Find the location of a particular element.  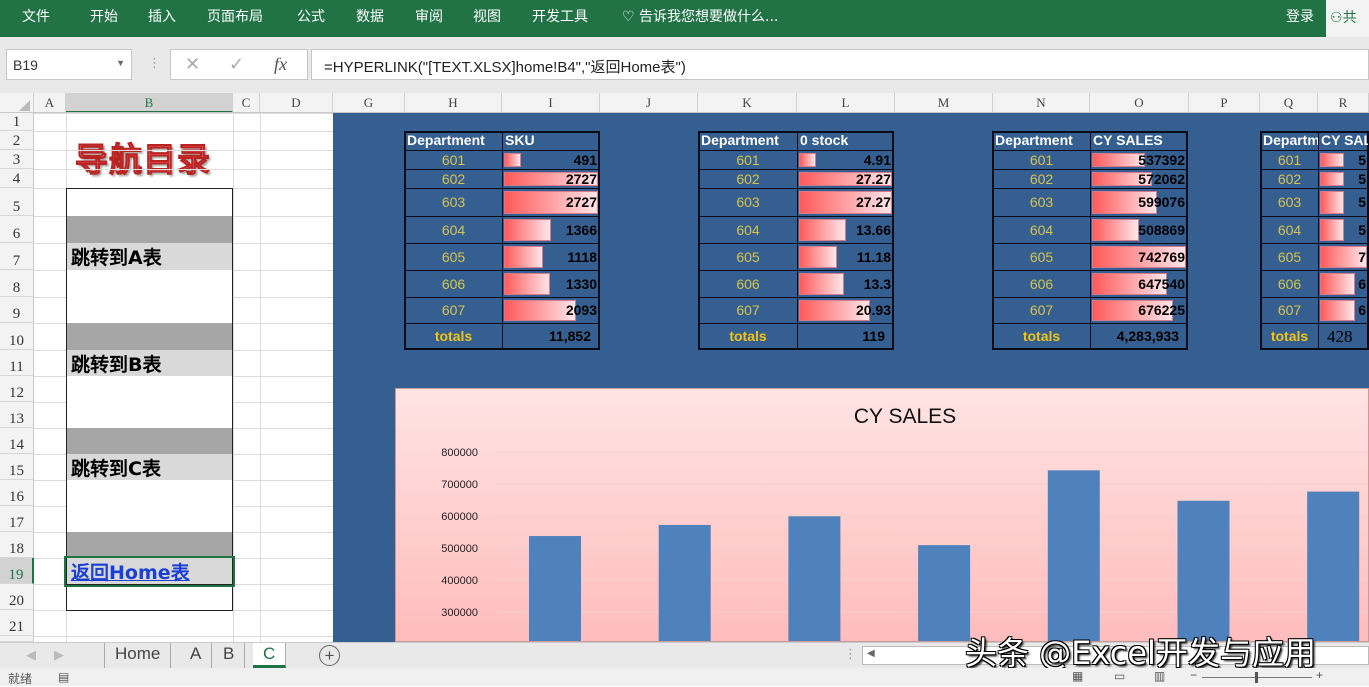

chevron-down-icon: ▼ is located at coordinates (120, 63).